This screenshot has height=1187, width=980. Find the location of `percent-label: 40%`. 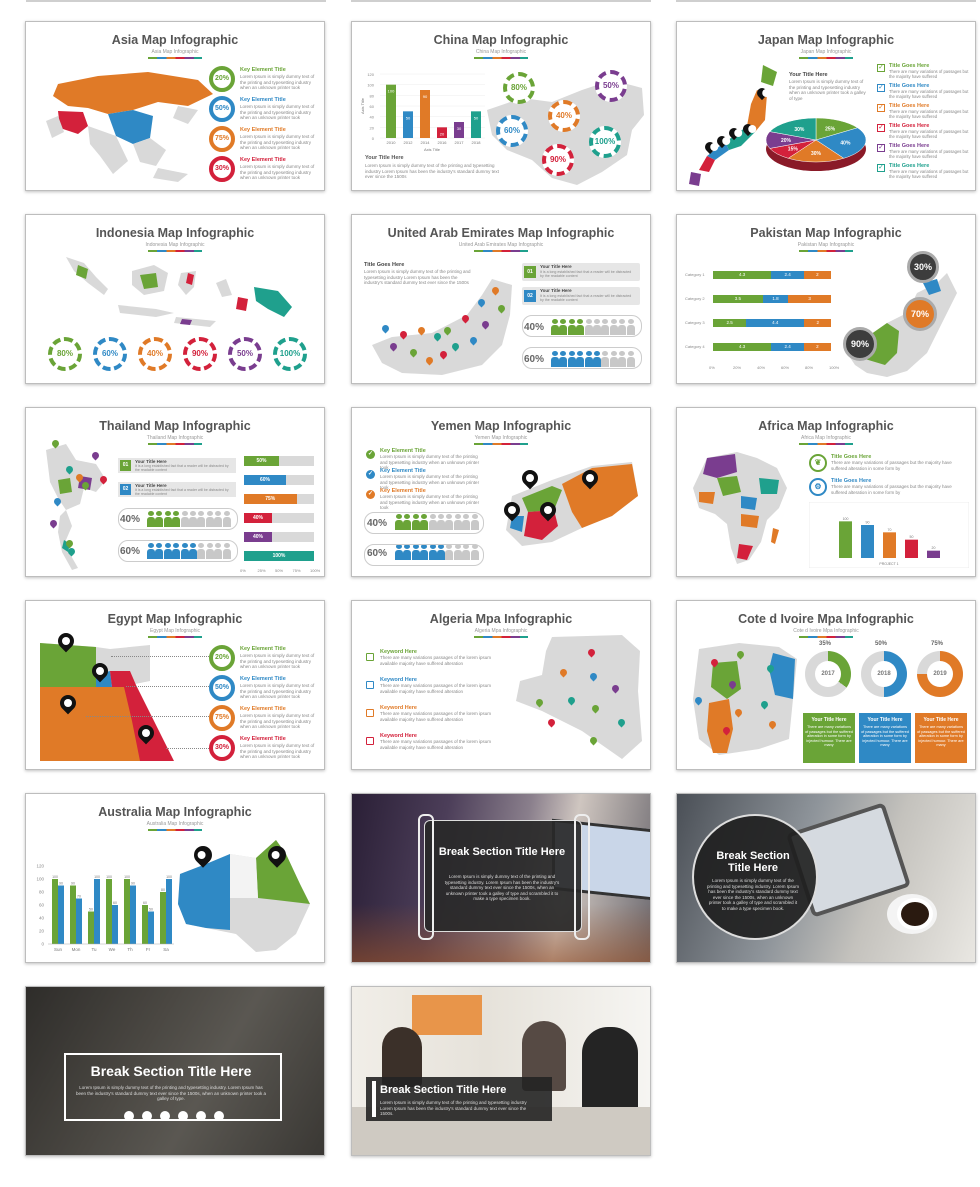

percent-label: 40% is located at coordinates (534, 327).